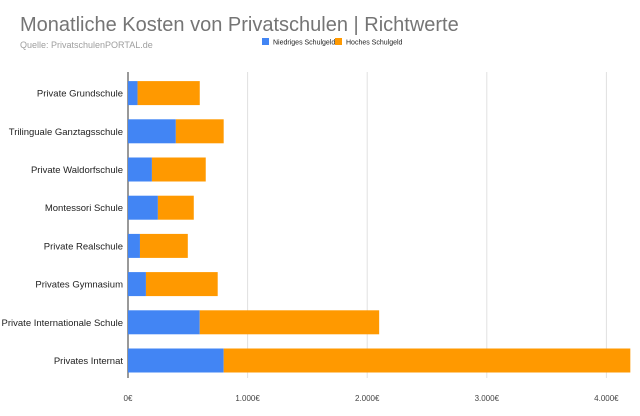 This screenshot has width=640, height=416. I want to click on x-tick-label: 1.000€, so click(247, 398).